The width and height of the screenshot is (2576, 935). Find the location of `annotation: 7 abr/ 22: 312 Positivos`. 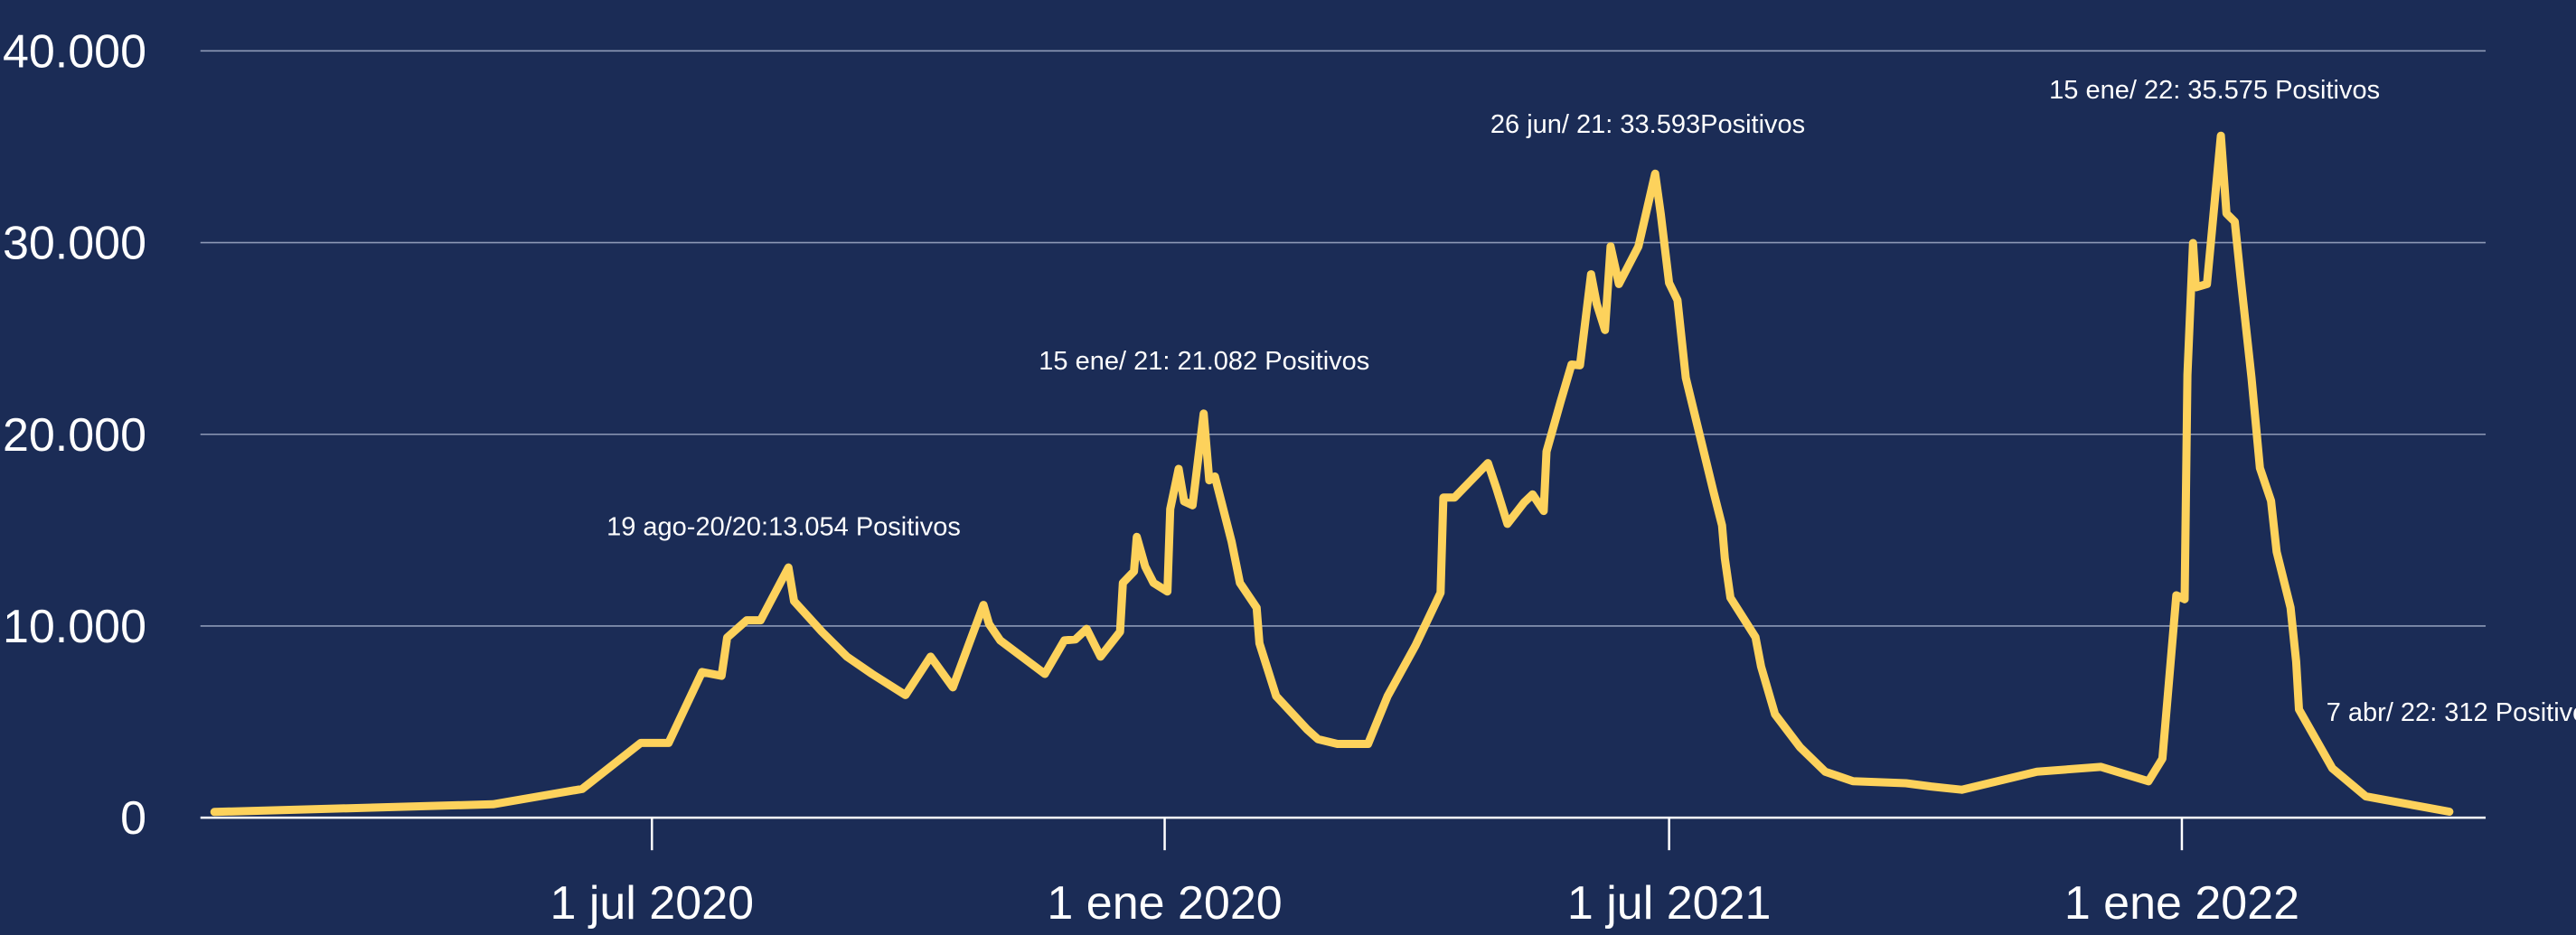

annotation: 7 abr/ 22: 312 Positivos is located at coordinates (2451, 712).